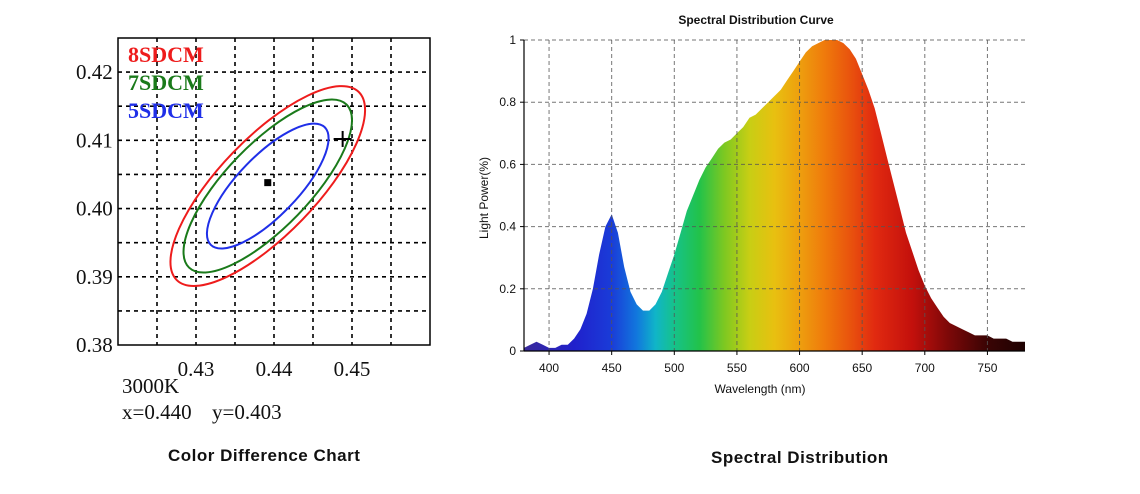  Describe the element at coordinates (94, 140) in the screenshot. I see `y-tick-label: 0.41` at that location.